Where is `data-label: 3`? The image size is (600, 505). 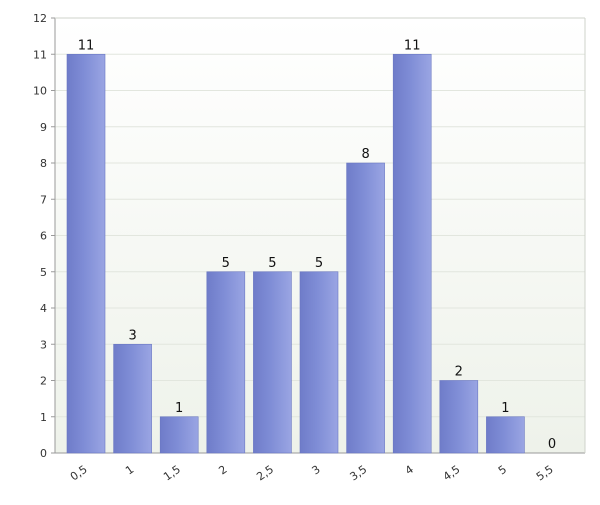
data-label: 3 is located at coordinates (132, 335).